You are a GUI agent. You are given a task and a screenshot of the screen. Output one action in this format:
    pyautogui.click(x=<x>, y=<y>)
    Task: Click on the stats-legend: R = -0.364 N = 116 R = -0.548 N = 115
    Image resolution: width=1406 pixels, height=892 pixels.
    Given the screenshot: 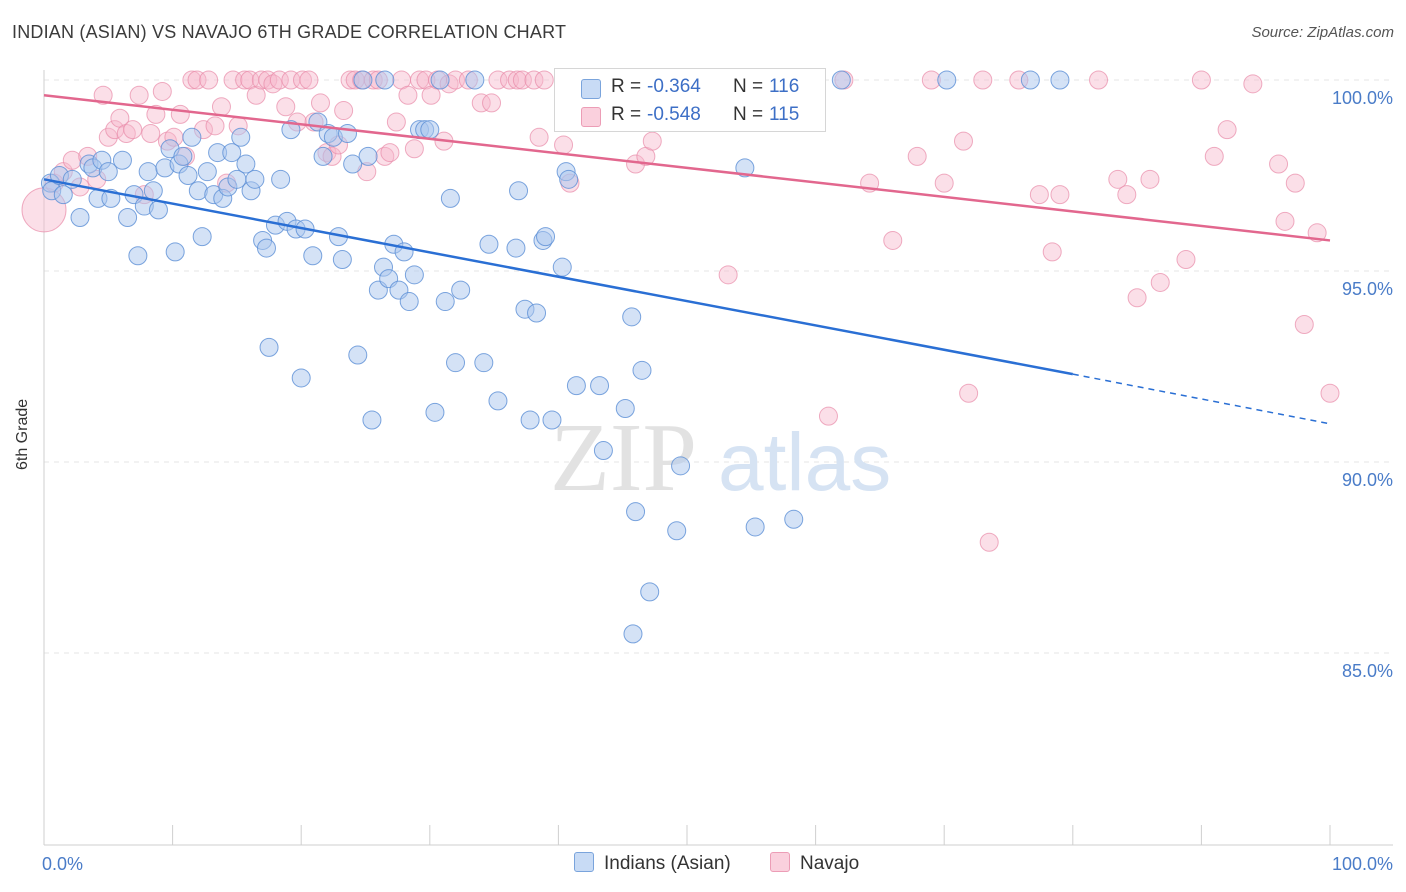 What is the action you would take?
    pyautogui.click(x=690, y=100)
    